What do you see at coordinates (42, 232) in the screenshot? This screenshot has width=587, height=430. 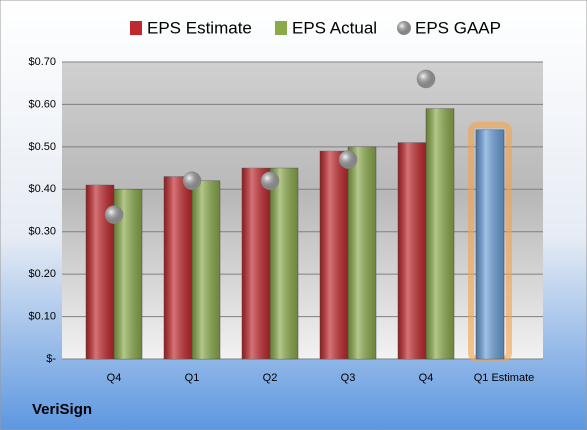 I see `y-tick-label: $0.30` at bounding box center [42, 232].